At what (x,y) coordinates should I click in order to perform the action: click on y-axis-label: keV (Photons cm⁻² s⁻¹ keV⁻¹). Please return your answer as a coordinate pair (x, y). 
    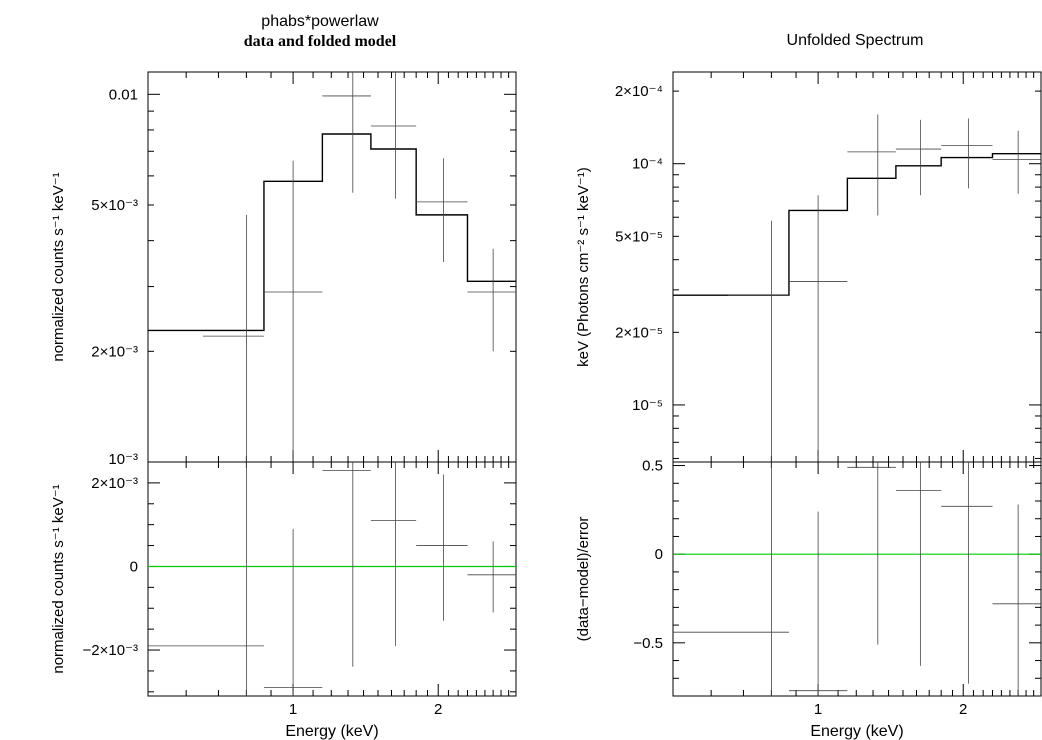
    Looking at the image, I should click on (583, 267).